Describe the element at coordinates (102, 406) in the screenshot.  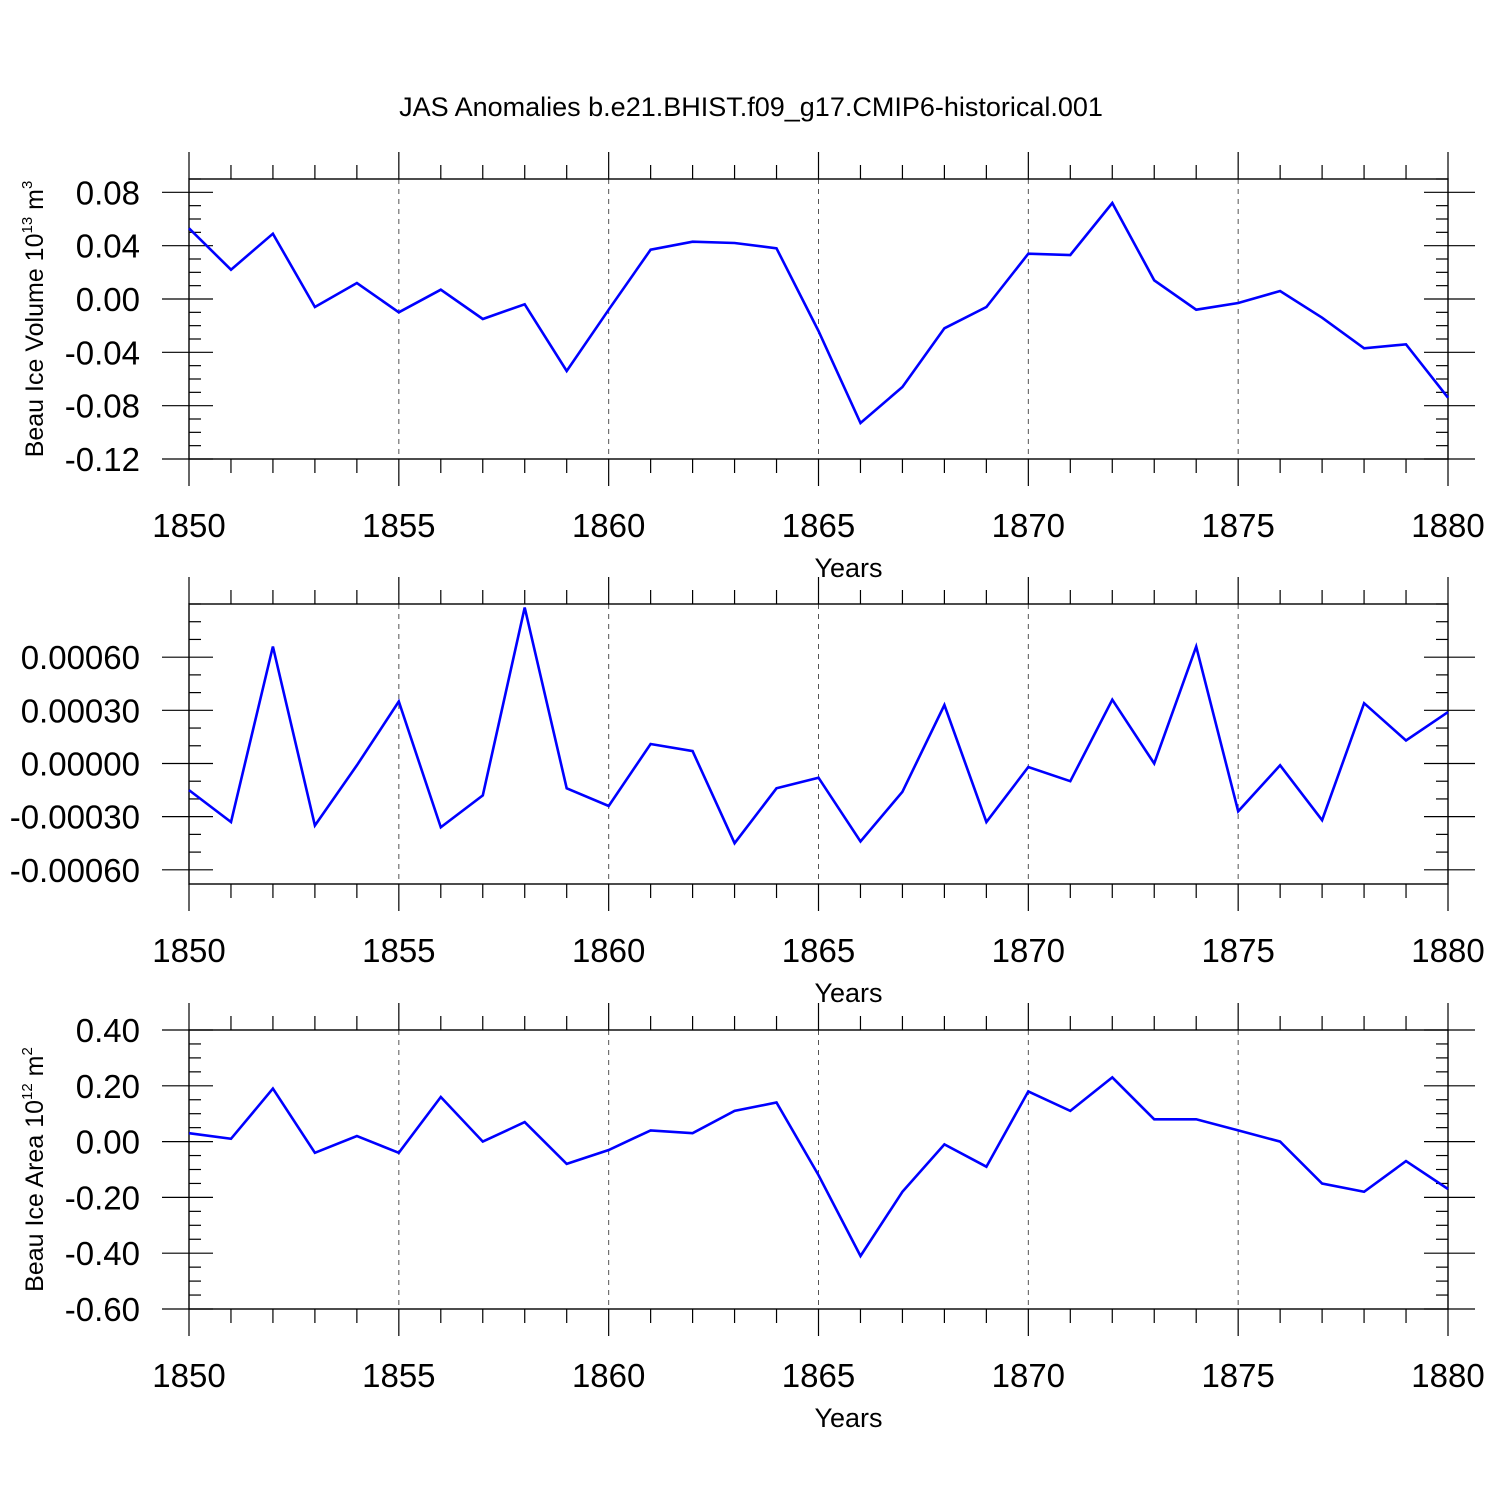
I see `y-tick-label: -0.08` at that location.